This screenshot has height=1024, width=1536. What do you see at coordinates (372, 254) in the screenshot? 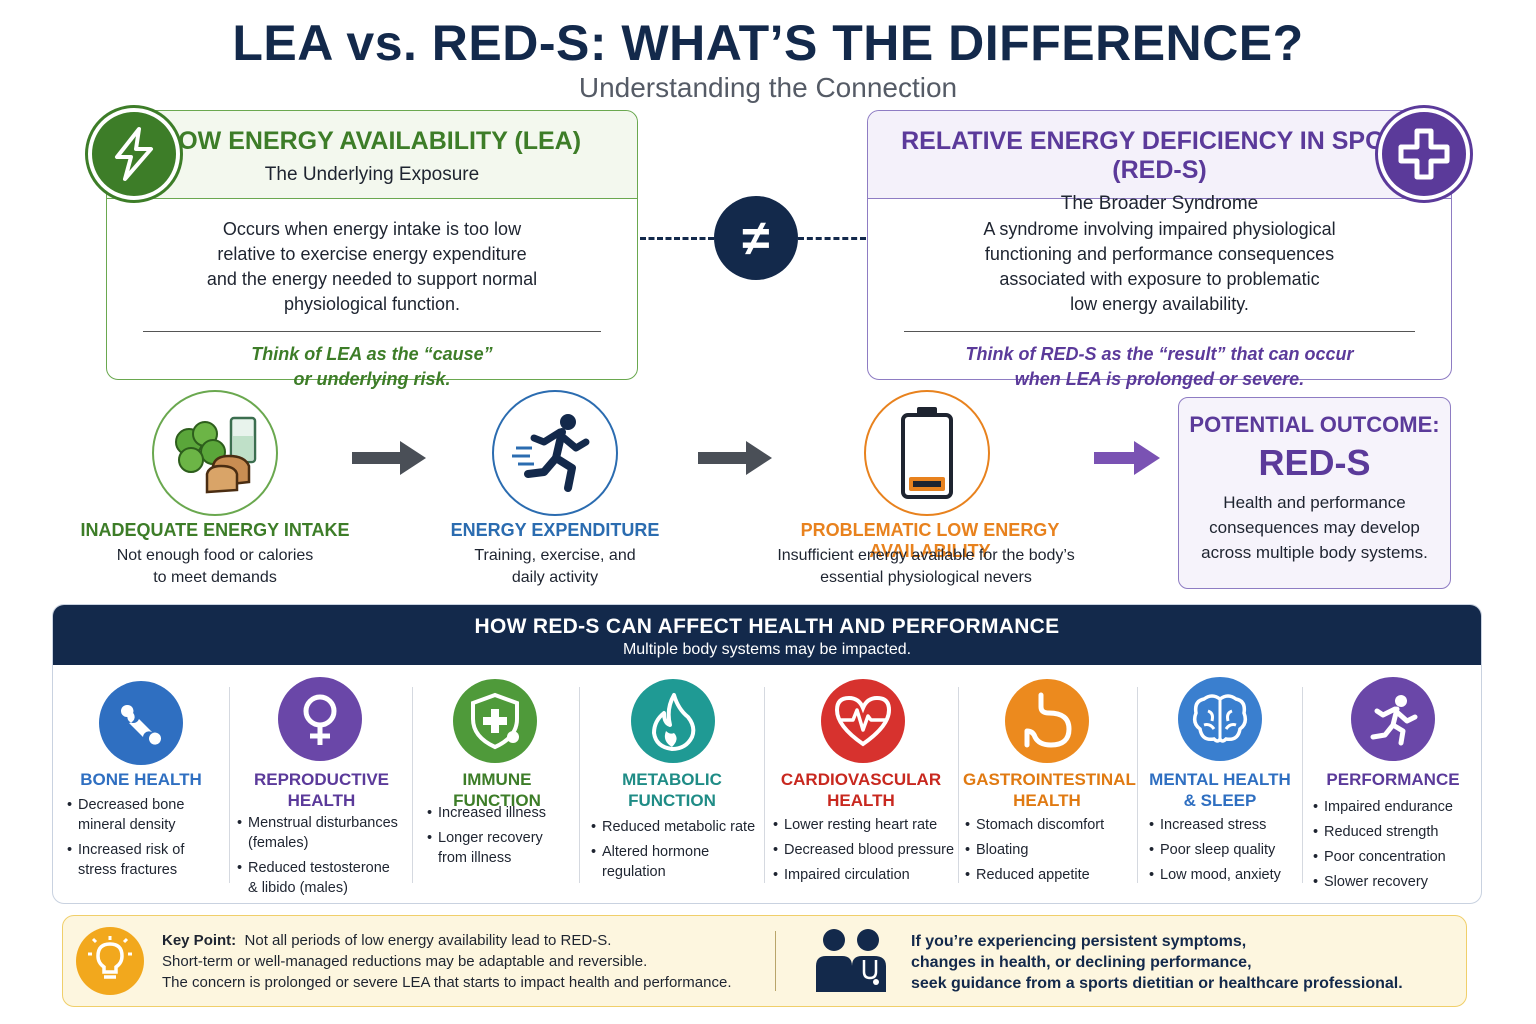
I see `lea-body-line: relative to exercise energy expenditure` at bounding box center [372, 254].